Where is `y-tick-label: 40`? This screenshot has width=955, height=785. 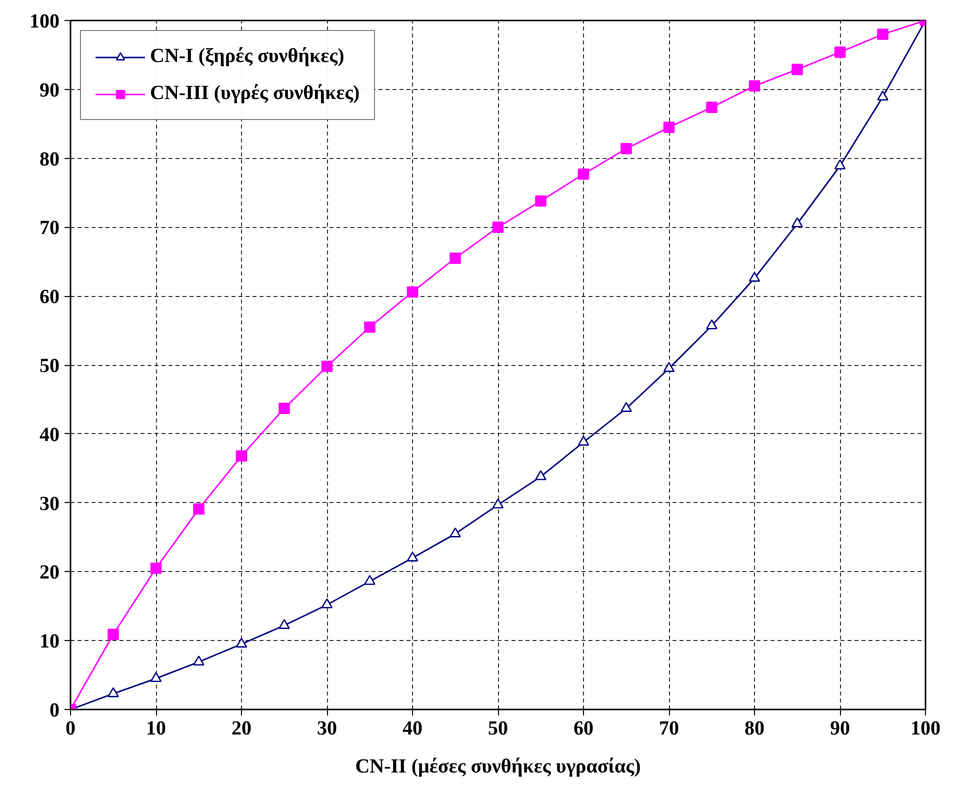 y-tick-label: 40 is located at coordinates (50, 435).